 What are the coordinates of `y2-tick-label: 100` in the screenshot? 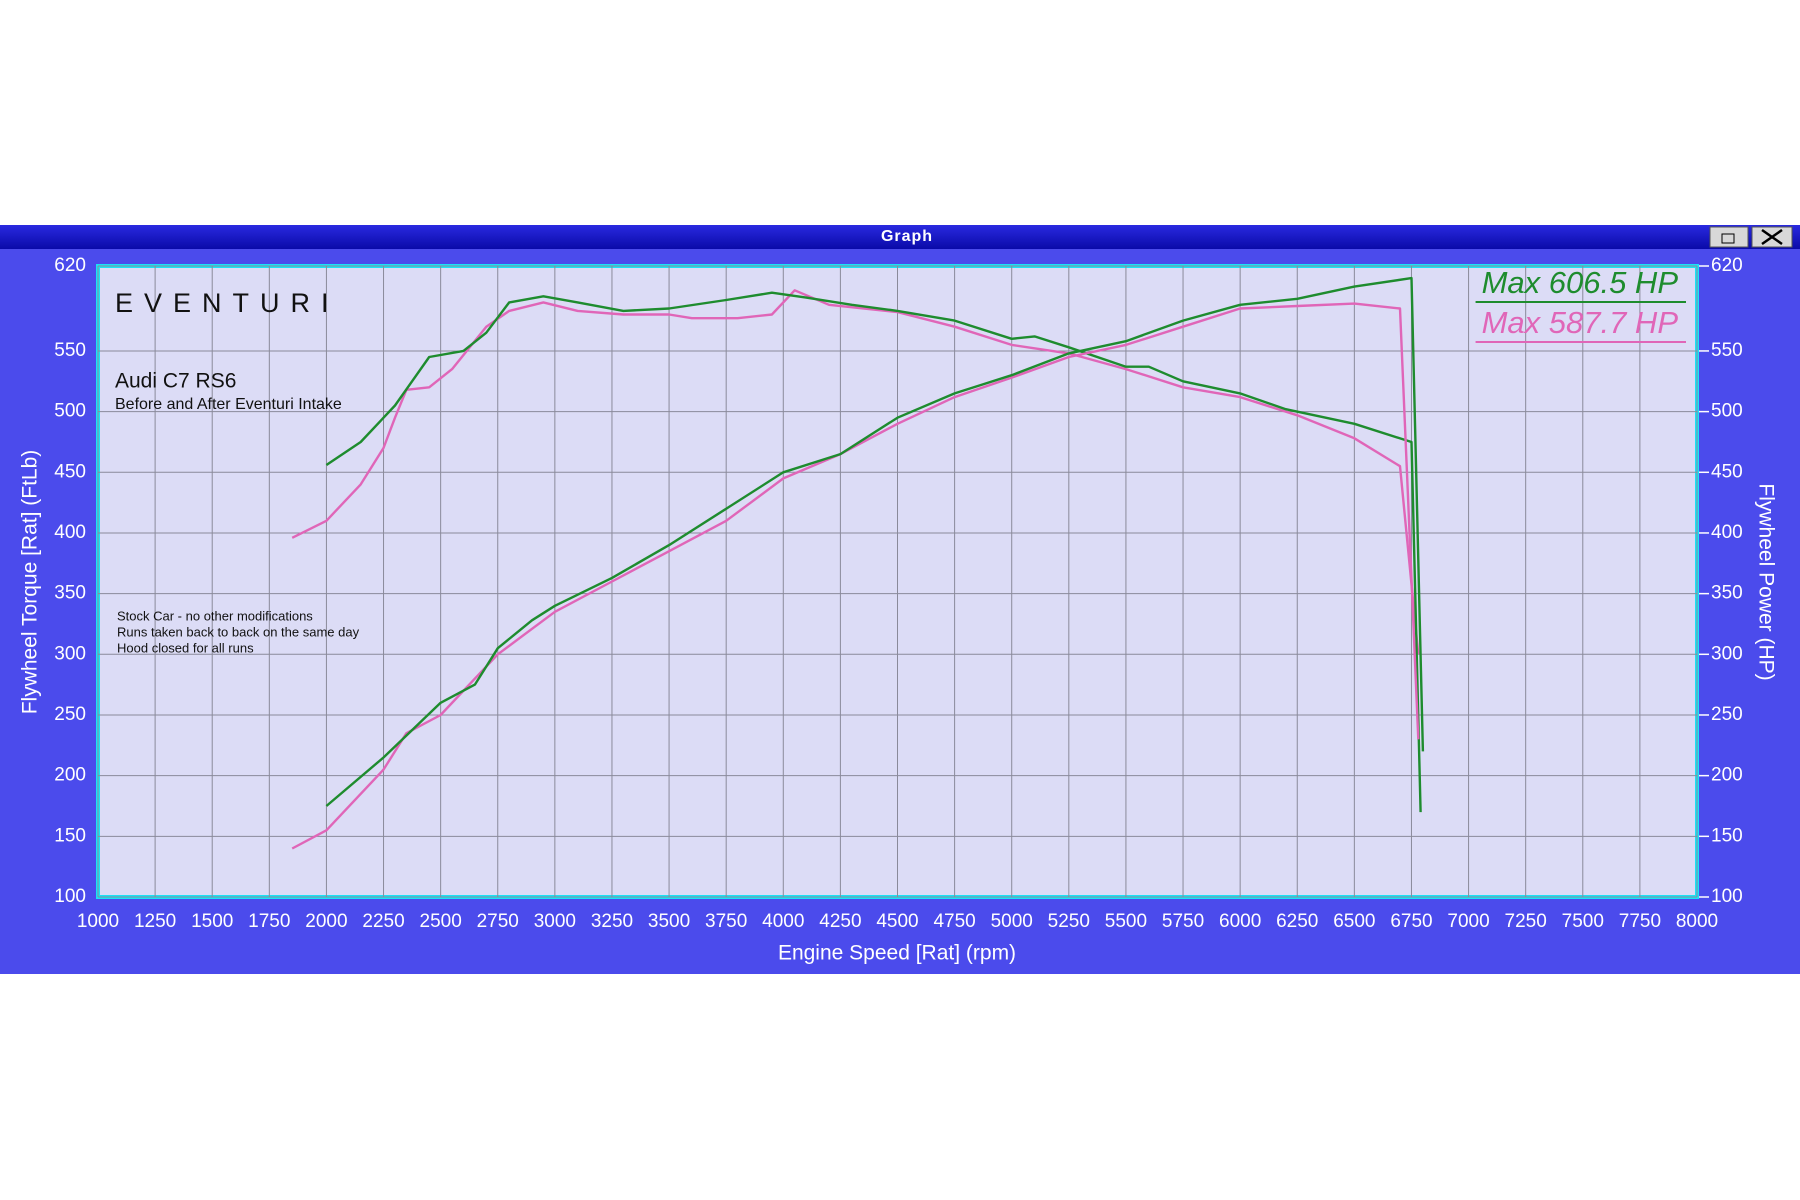 It's located at (1727, 896).